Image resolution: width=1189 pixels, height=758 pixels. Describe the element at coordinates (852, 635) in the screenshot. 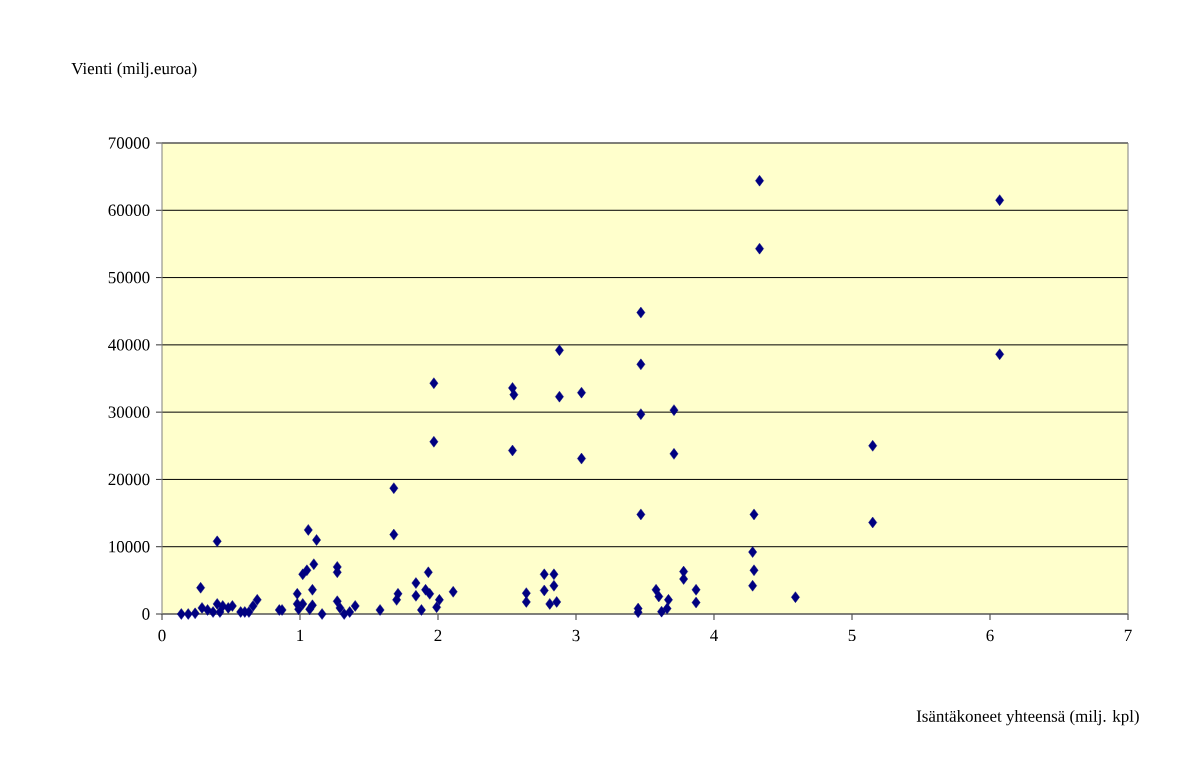

I see `x-tick-label: 5` at that location.